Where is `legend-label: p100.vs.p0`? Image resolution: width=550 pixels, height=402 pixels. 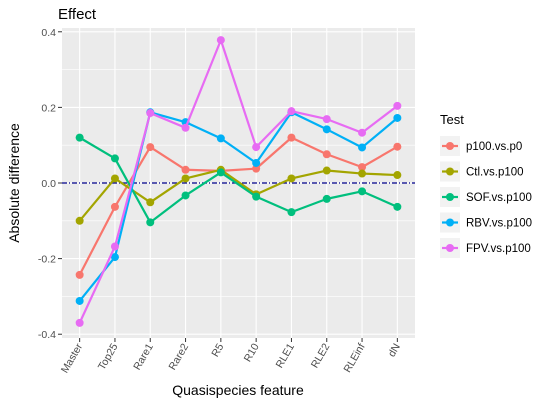 legend-label: p100.vs.p0 is located at coordinates (494, 147).